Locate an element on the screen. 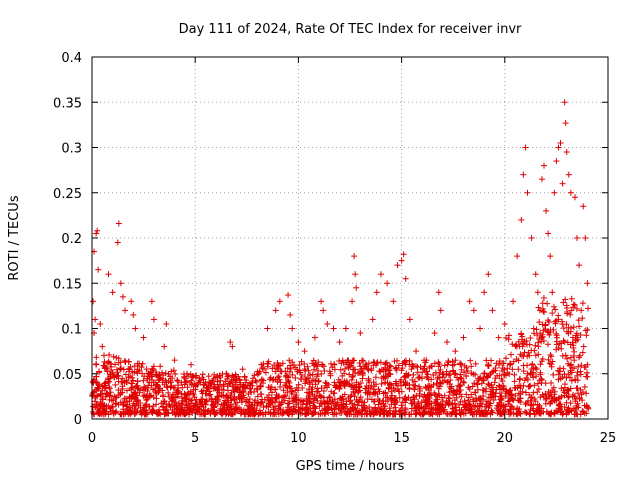 This screenshot has height=480, width=640. y-tick-label: 0.05 is located at coordinates (67, 375).